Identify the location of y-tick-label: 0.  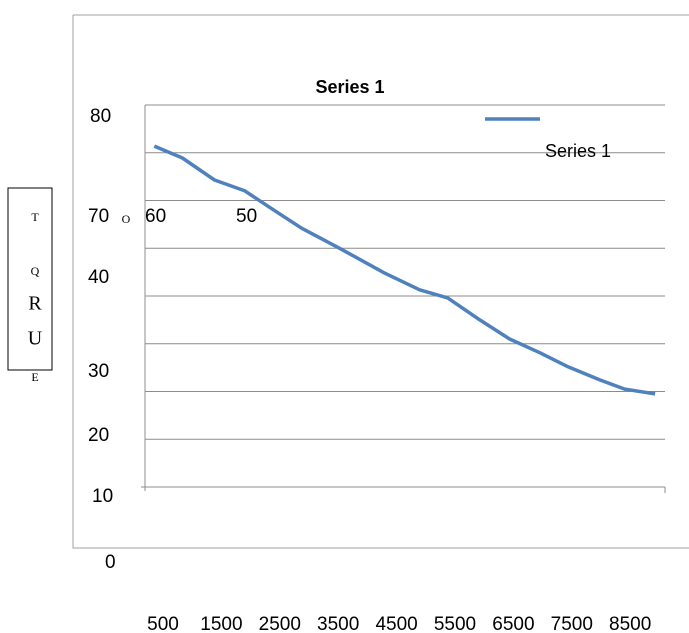
(110, 562).